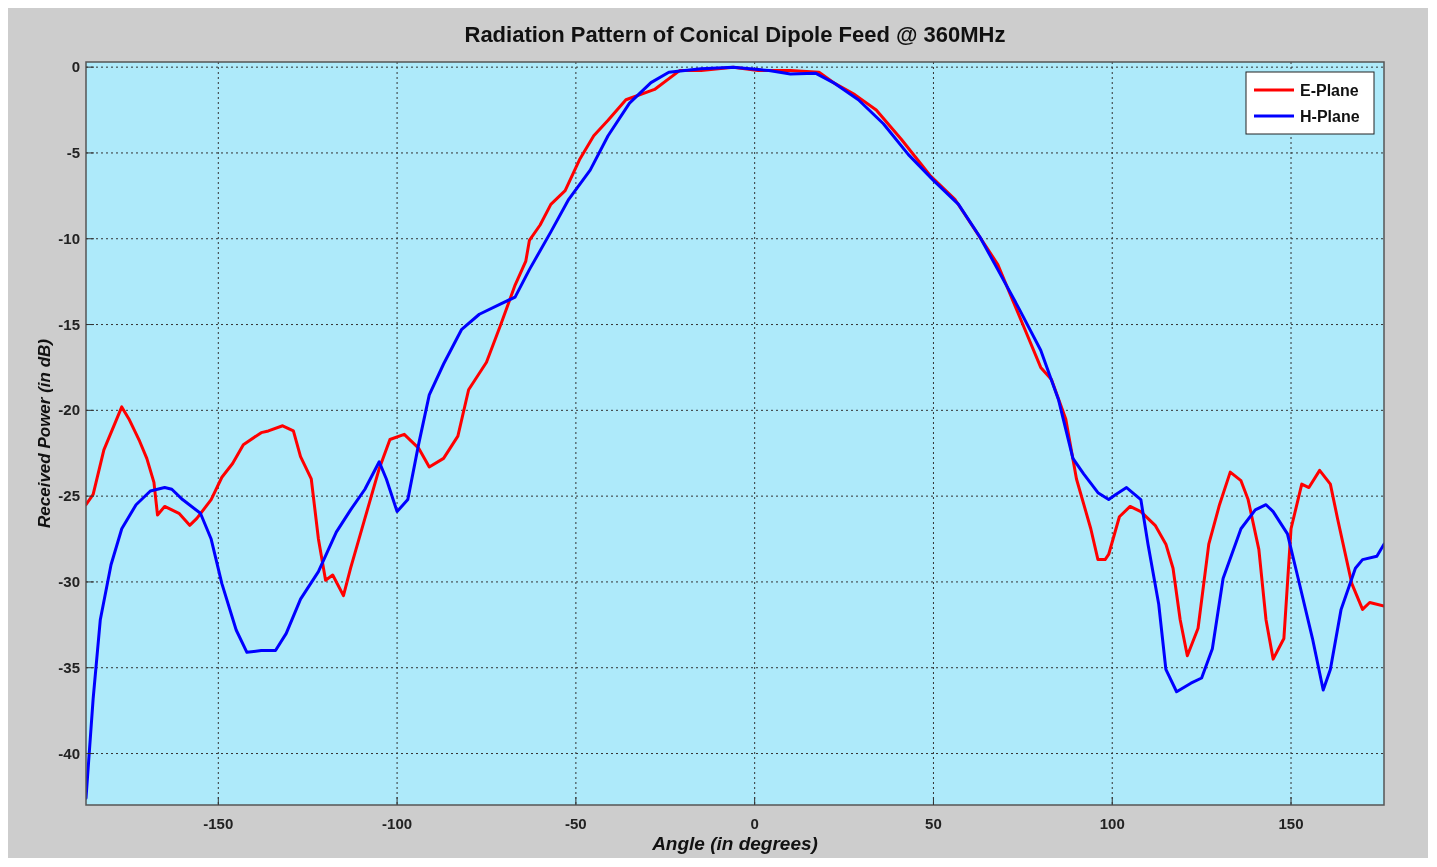 This screenshot has width=1437, height=867. What do you see at coordinates (69, 496) in the screenshot?
I see `y-tick-label: -25` at bounding box center [69, 496].